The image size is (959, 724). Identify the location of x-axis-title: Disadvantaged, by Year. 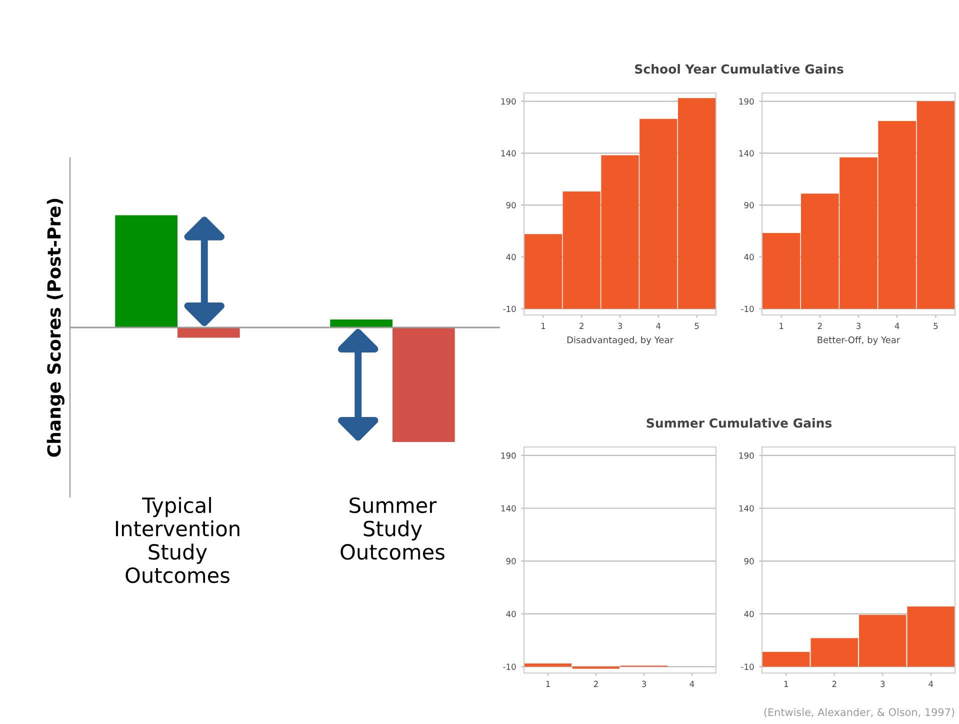
(620, 340).